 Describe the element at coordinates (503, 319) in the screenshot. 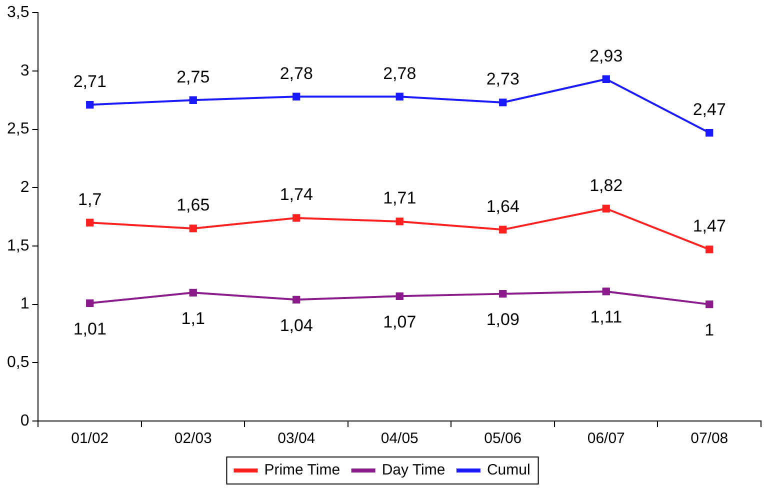

I see `data-label: 1,09` at that location.